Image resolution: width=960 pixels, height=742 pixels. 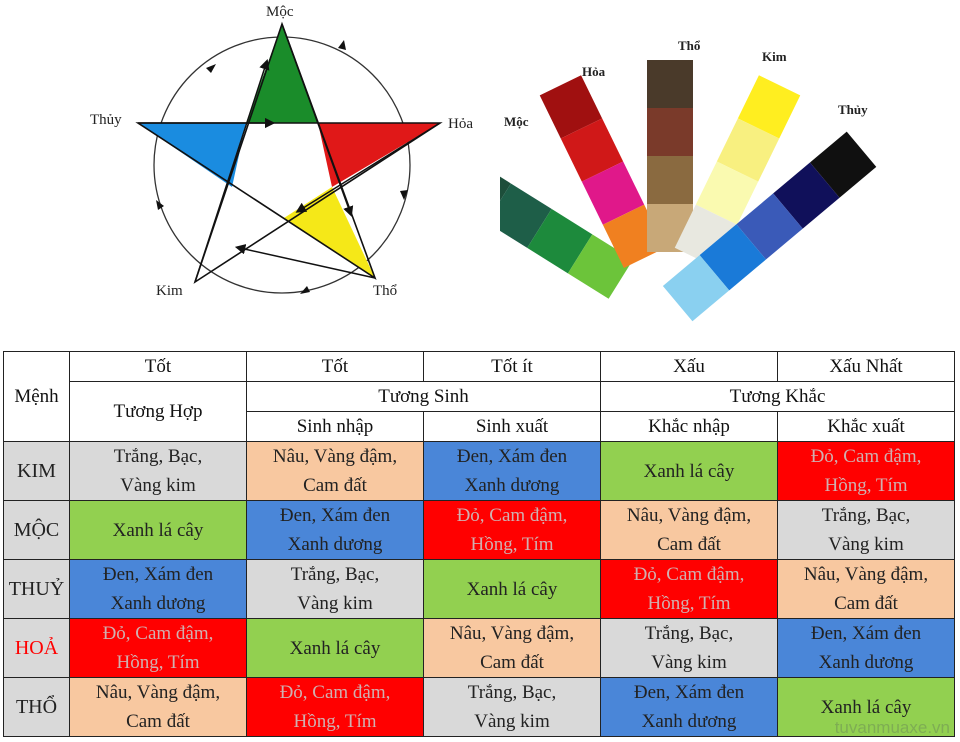 I want to click on watermark: tuvanmuaxe.vn, so click(x=892, y=727).